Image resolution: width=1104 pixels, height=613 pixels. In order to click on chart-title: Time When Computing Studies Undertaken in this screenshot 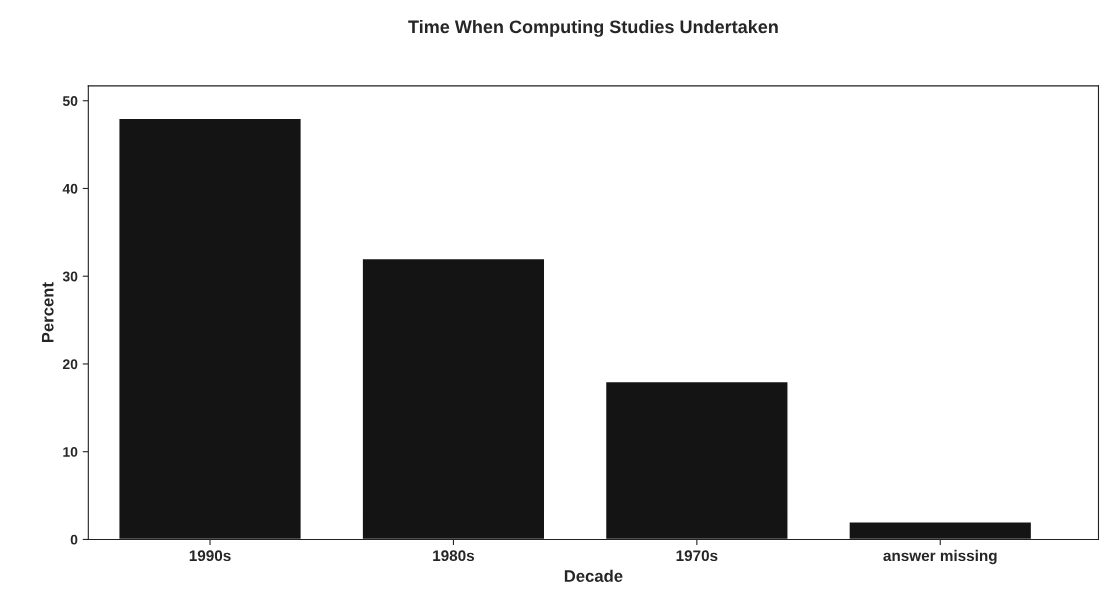, I will do `click(593, 28)`.